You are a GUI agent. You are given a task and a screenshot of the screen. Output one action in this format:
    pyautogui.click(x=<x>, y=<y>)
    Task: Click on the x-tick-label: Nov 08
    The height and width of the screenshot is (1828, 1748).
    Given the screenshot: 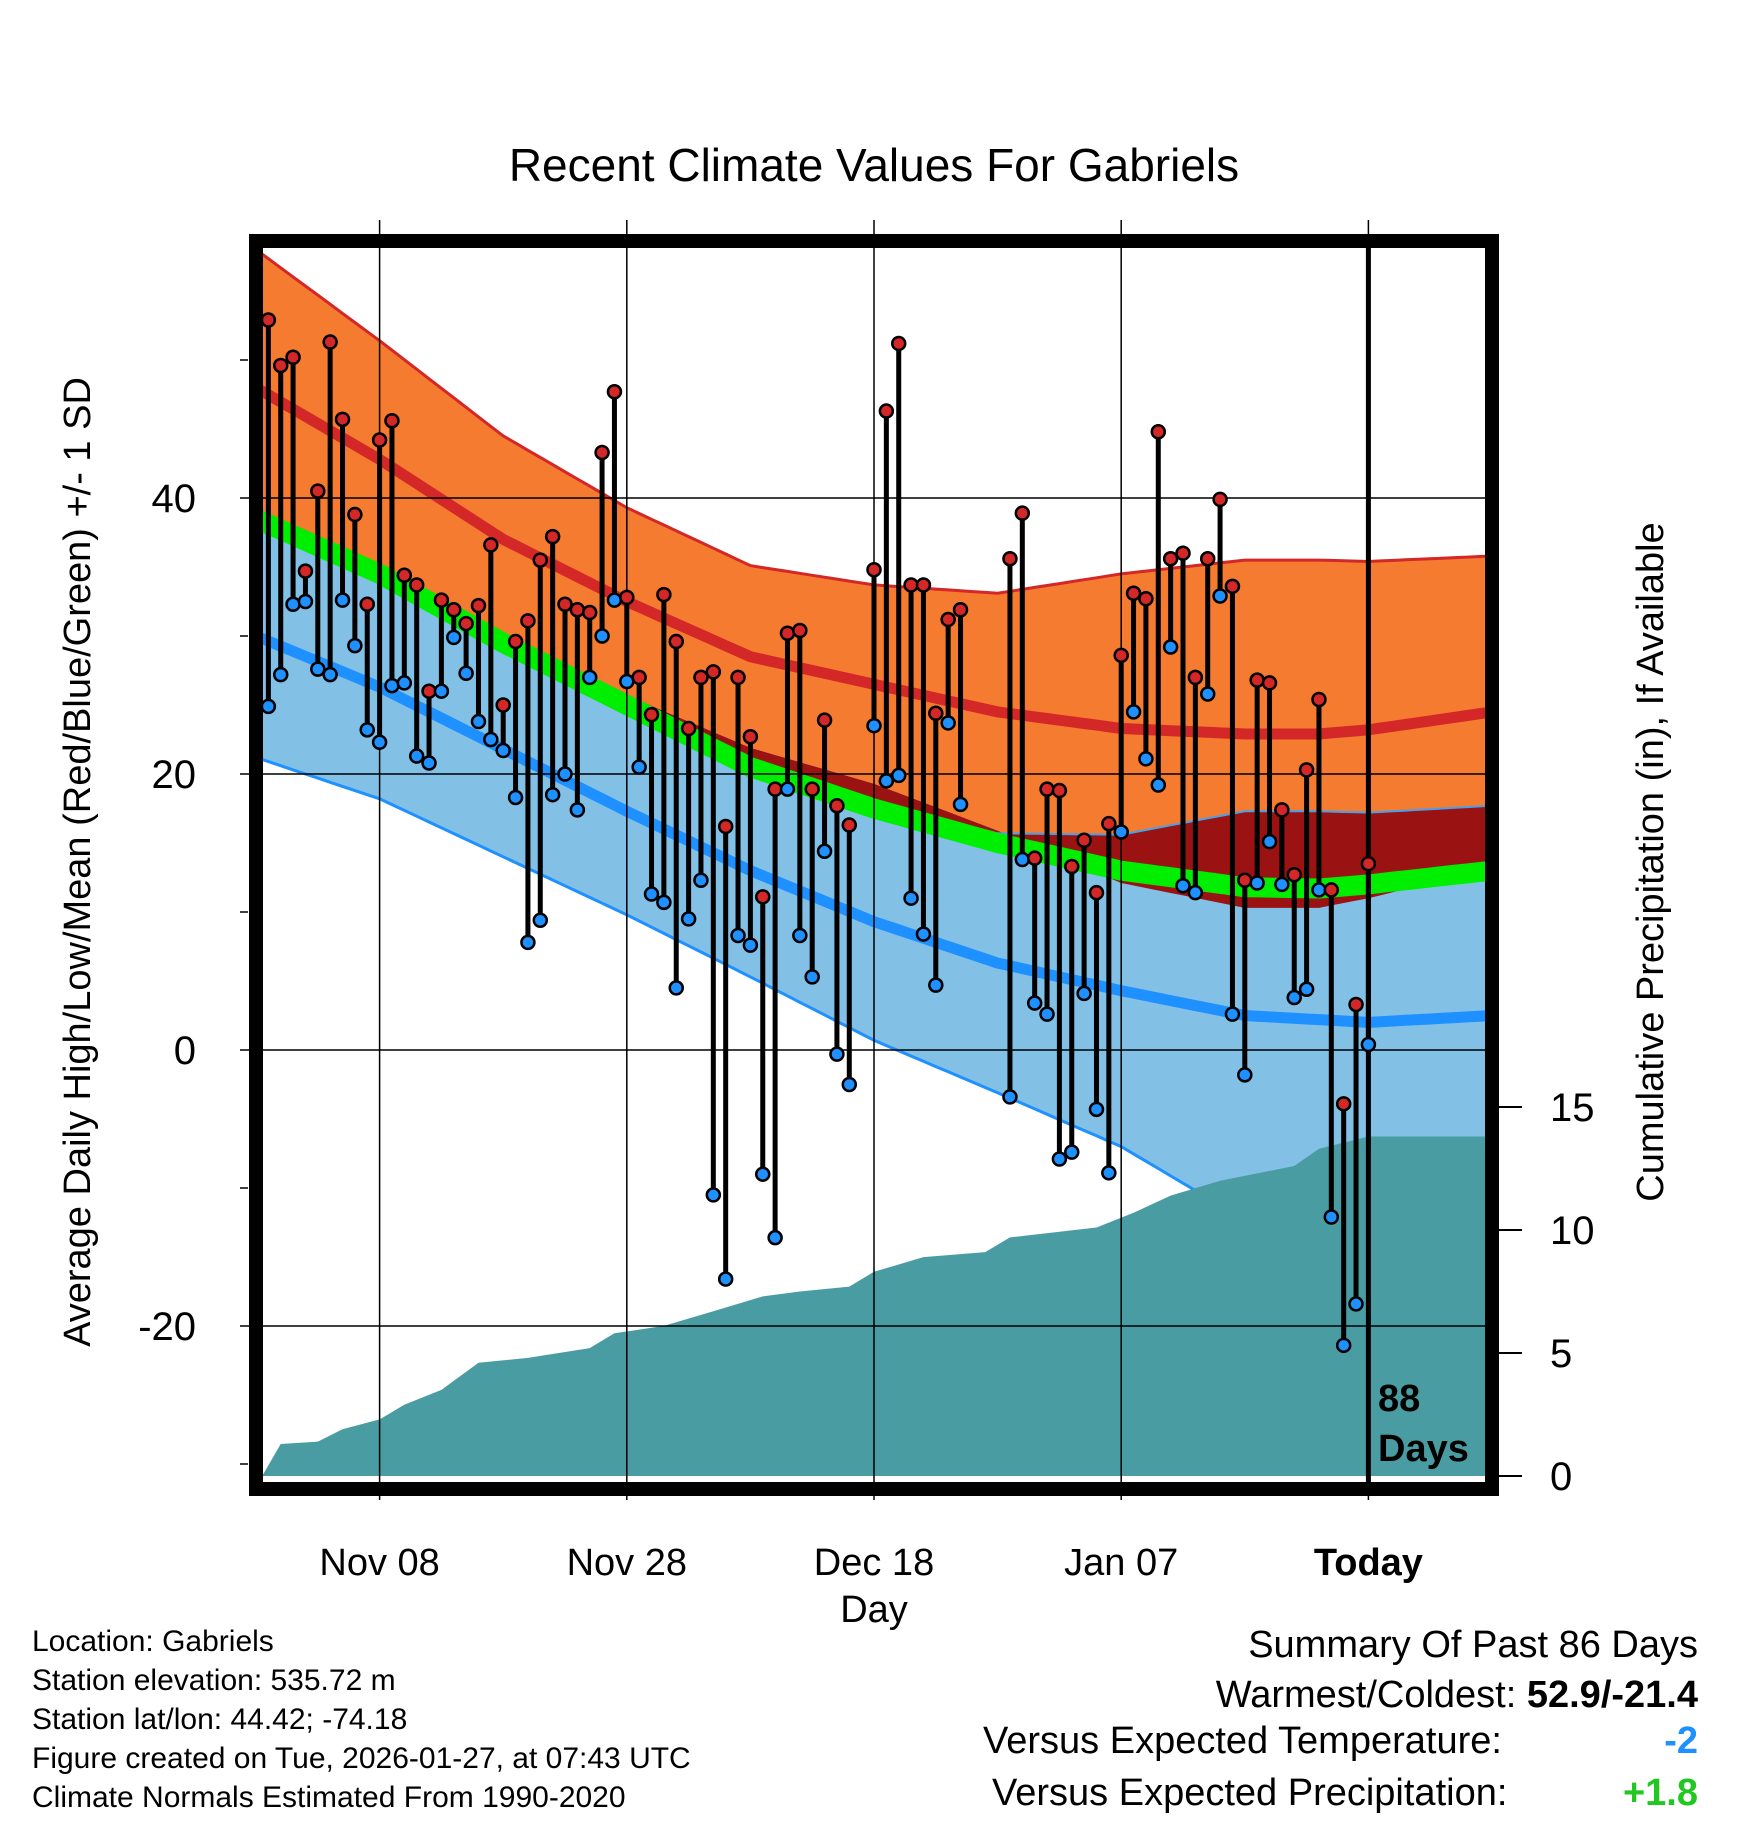 What is the action you would take?
    pyautogui.click(x=379, y=1563)
    